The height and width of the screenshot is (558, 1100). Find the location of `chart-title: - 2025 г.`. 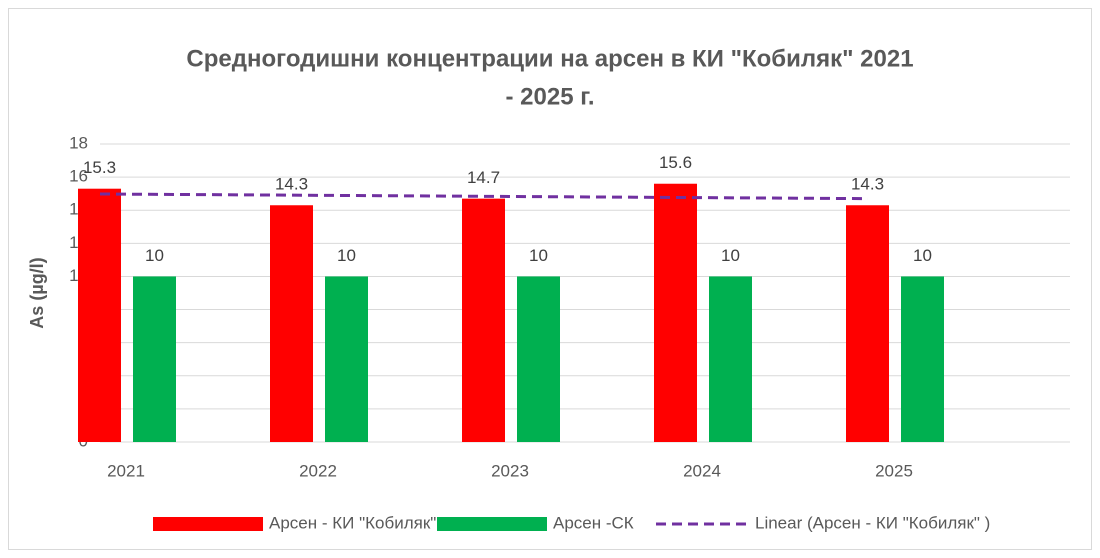

chart-title: - 2025 г. is located at coordinates (550, 96).